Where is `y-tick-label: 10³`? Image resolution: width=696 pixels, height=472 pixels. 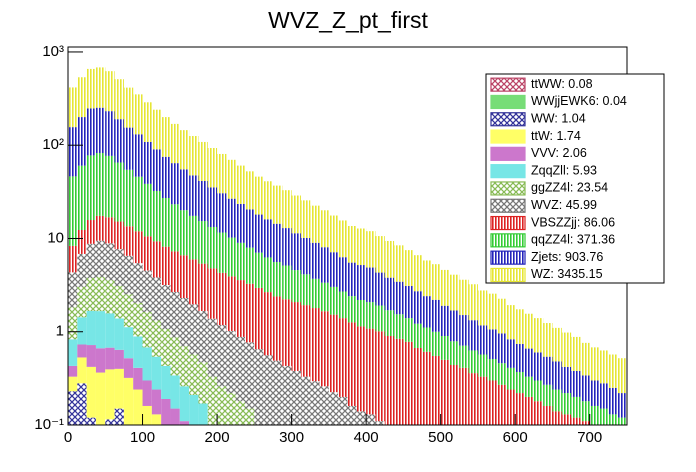
y-tick-label: 10³ is located at coordinates (53, 51).